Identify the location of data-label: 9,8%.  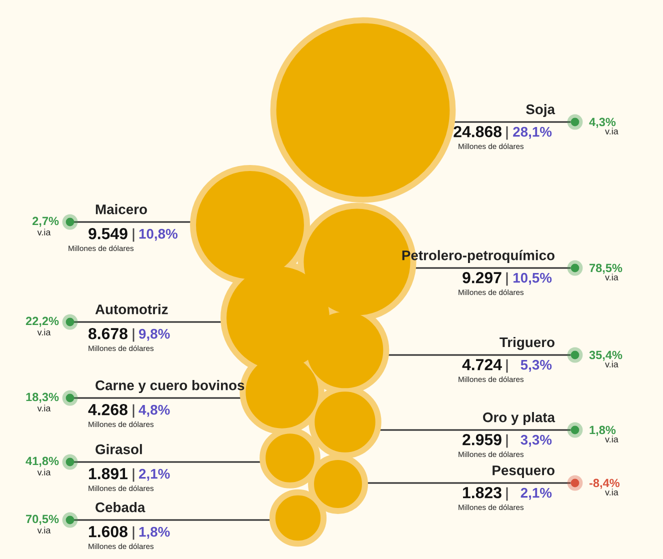
(154, 334).